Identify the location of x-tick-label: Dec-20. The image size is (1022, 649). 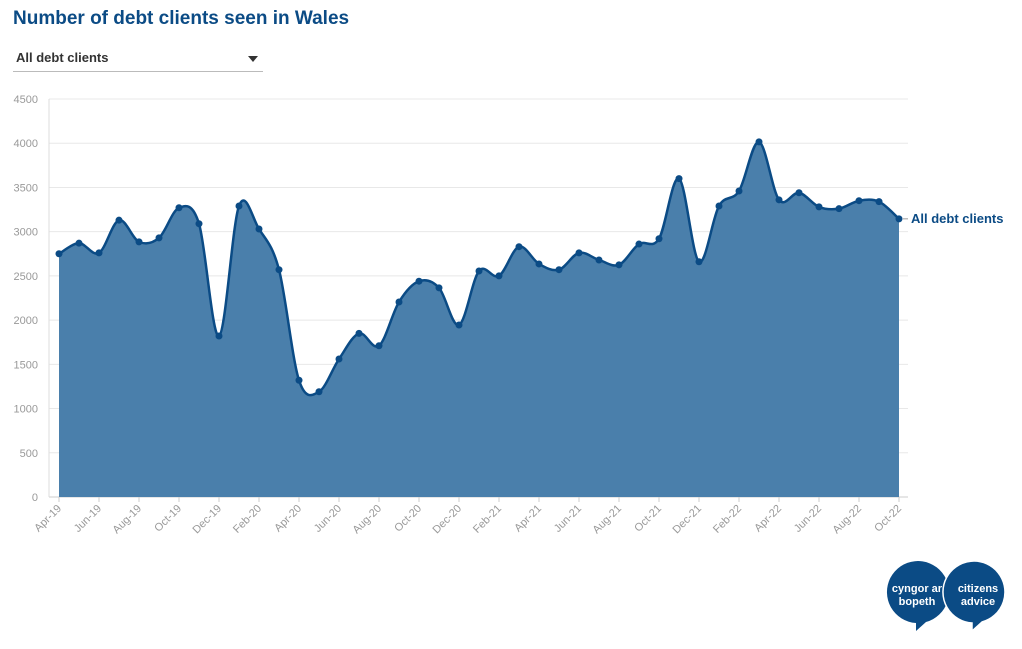
(448, 520).